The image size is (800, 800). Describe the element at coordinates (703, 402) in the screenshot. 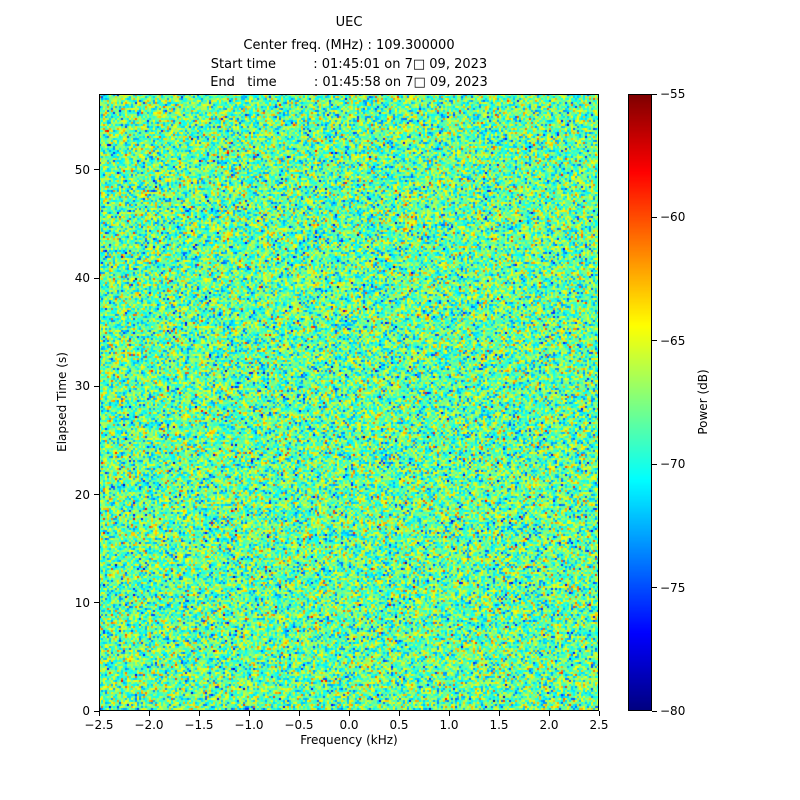

I see `colorbar-label: Power (dB)` at that location.